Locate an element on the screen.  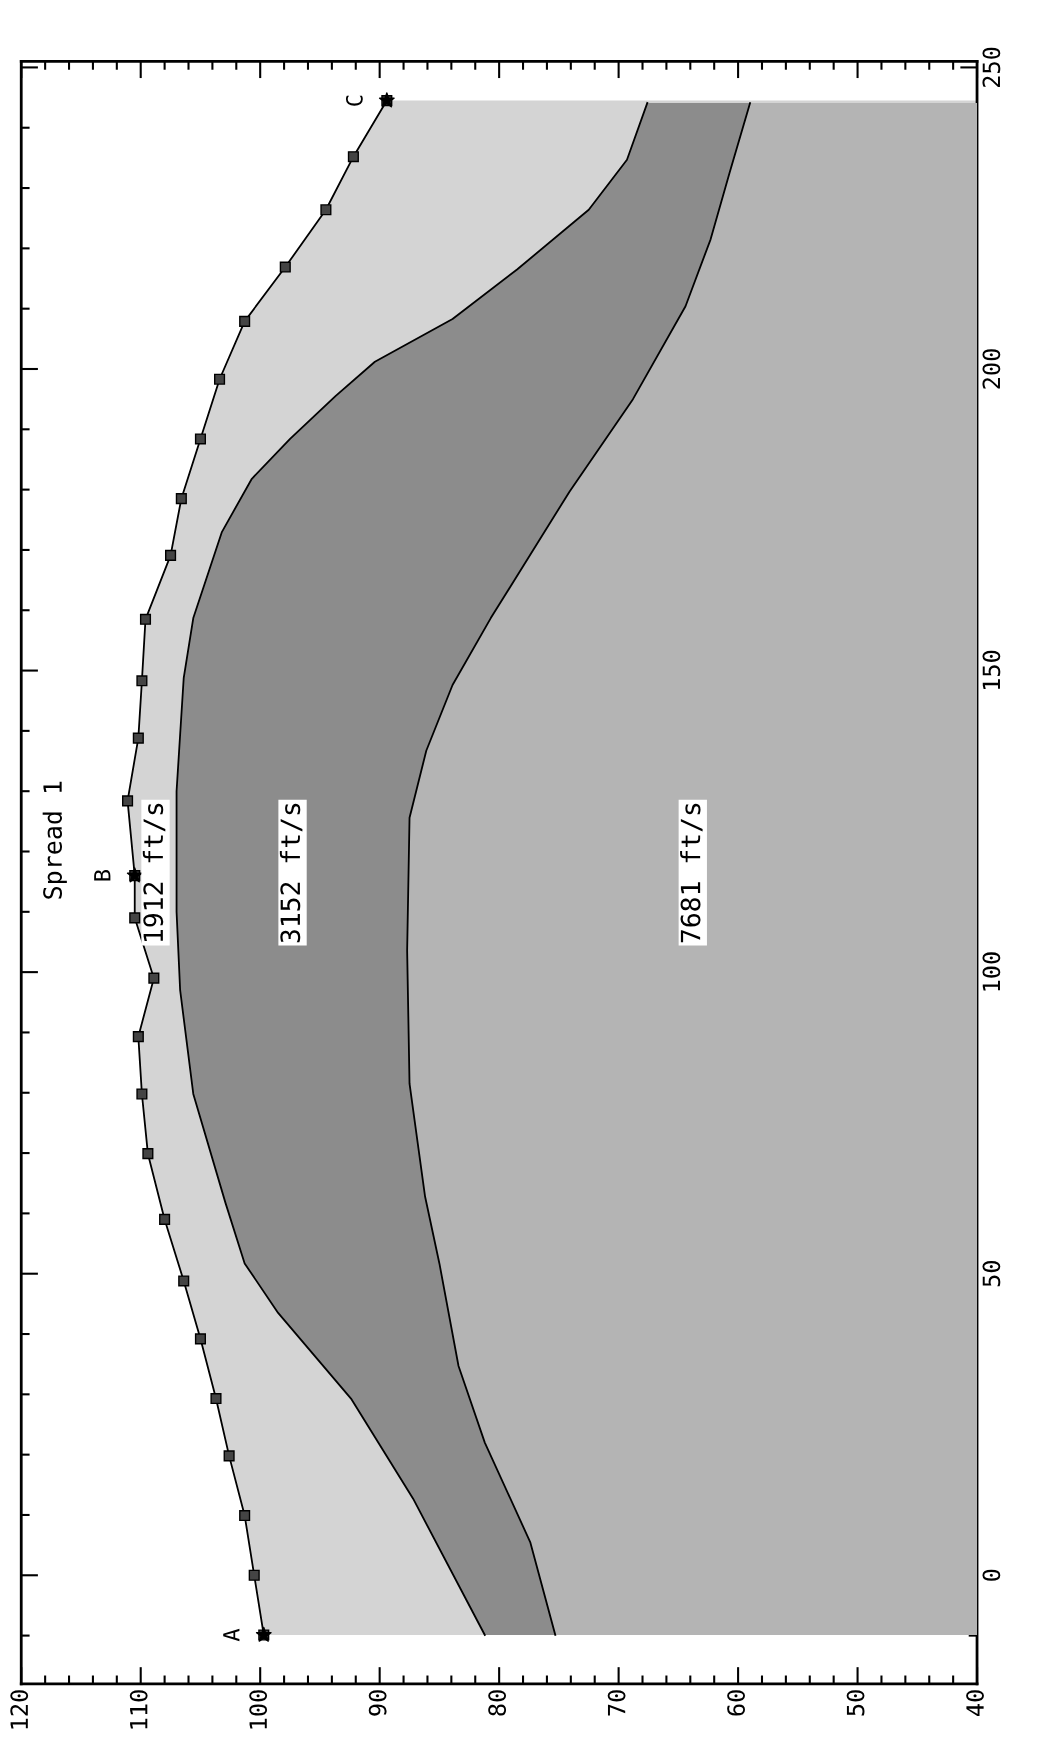
y-tick-label: 50 is located at coordinates (991, 1274).